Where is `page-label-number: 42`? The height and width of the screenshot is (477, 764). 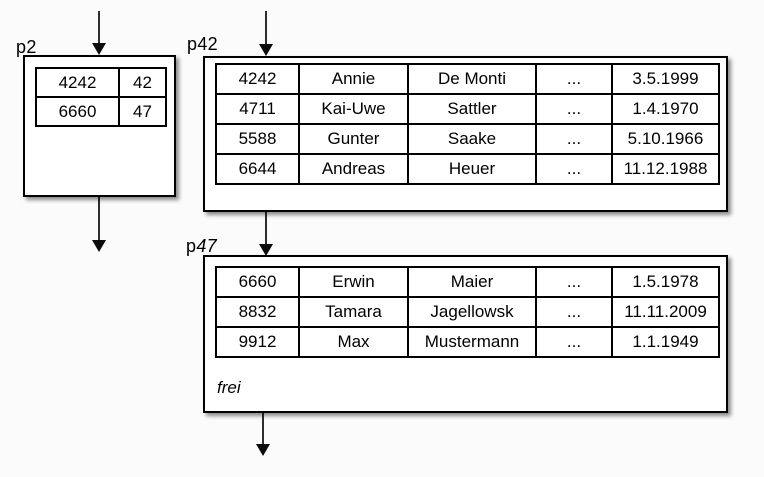 page-label-number: 42 is located at coordinates (207, 44).